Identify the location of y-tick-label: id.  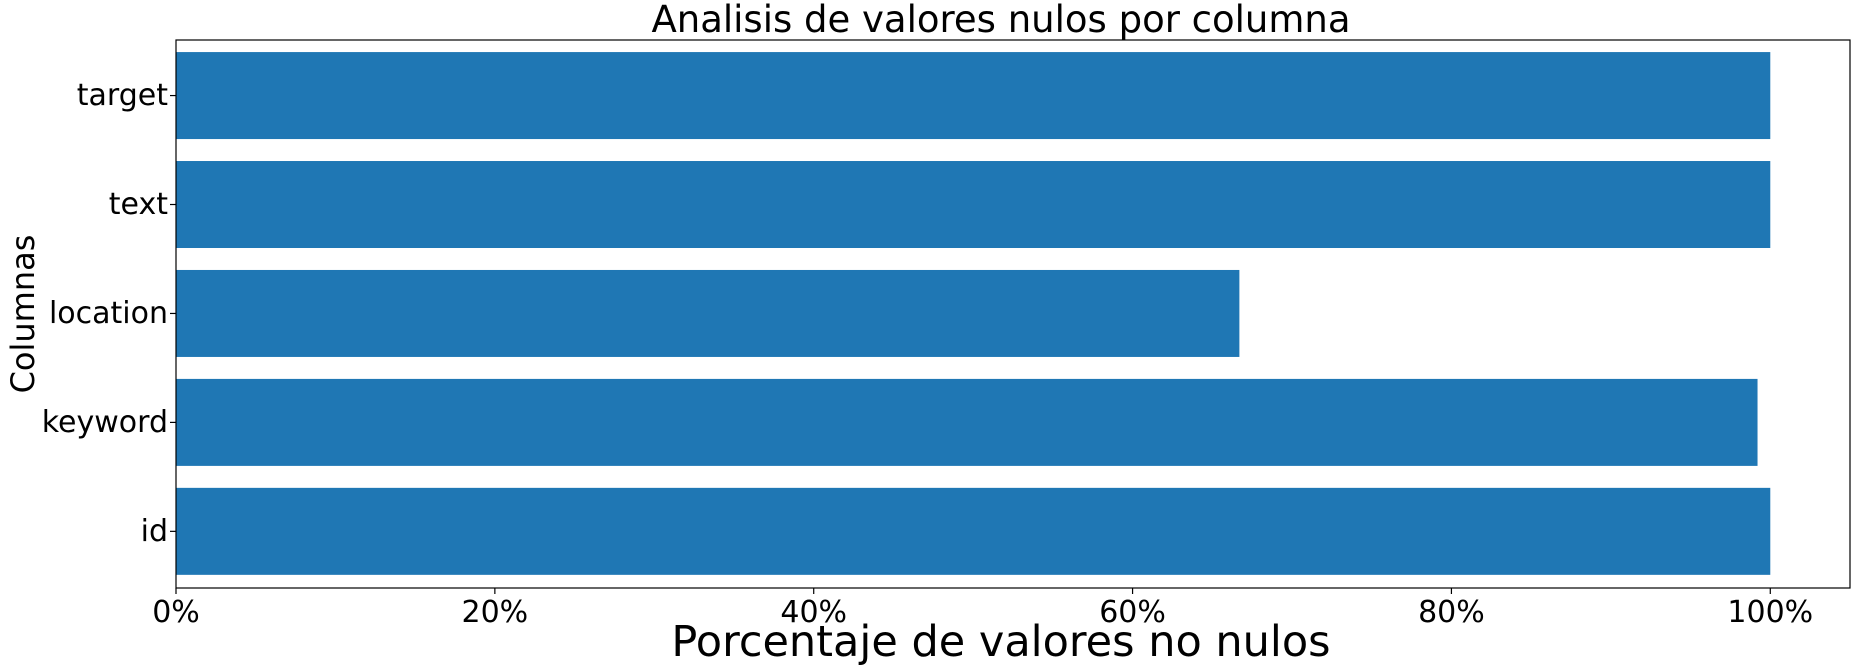
(154, 531).